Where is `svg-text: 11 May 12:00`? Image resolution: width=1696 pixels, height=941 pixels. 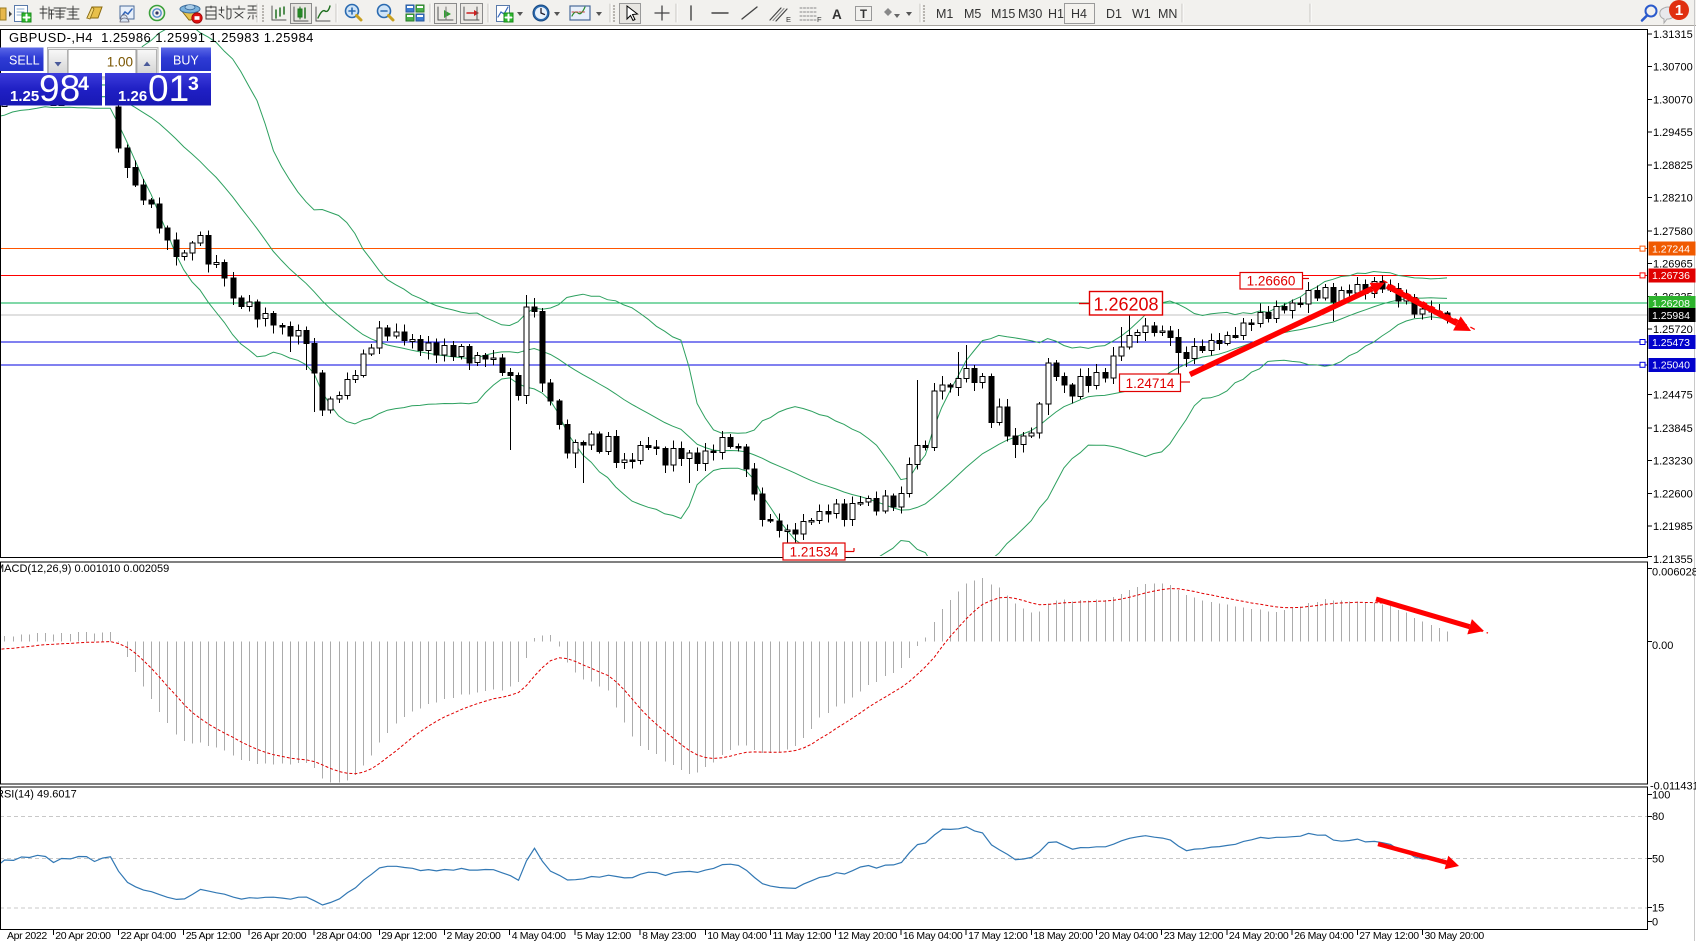 svg-text: 11 May 12:00 is located at coordinates (802, 935).